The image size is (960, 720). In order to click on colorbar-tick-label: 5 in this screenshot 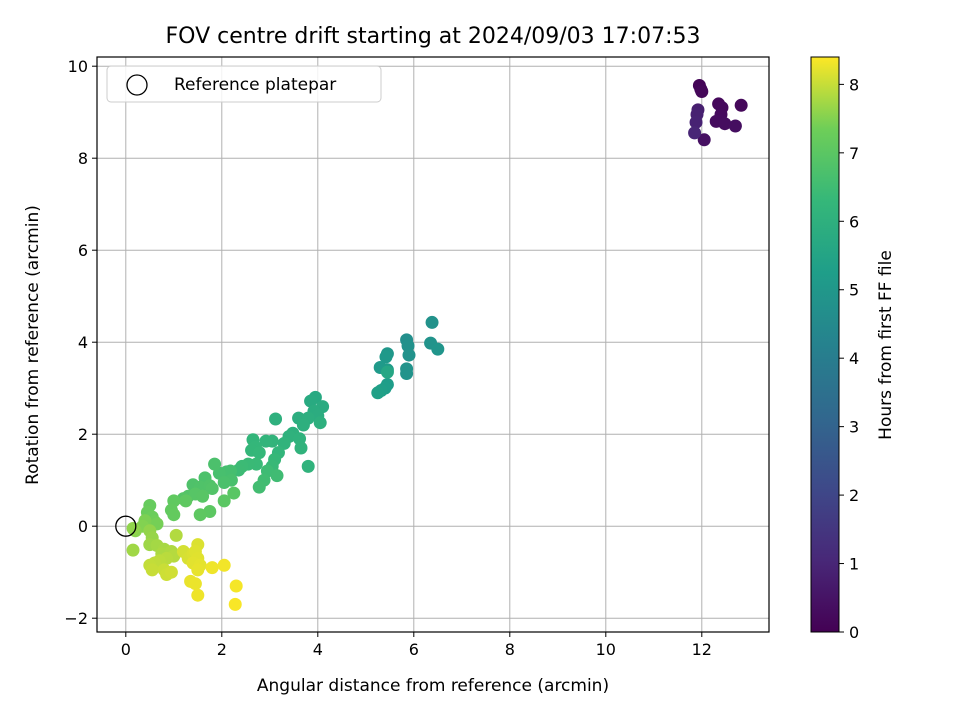, I will do `click(854, 290)`.